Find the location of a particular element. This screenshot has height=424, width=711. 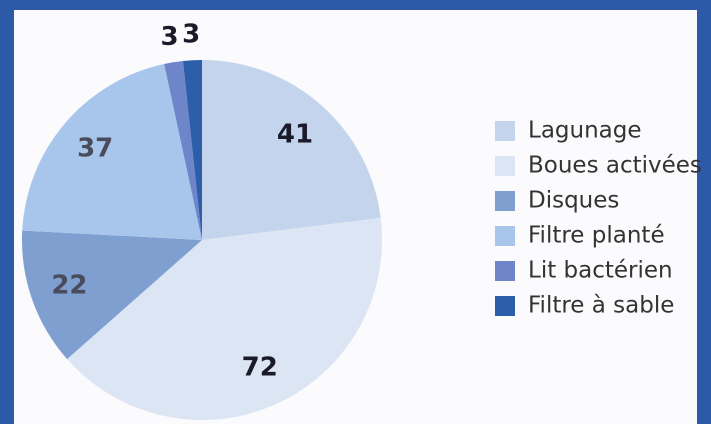

legend-label: Disques is located at coordinates (573, 201).